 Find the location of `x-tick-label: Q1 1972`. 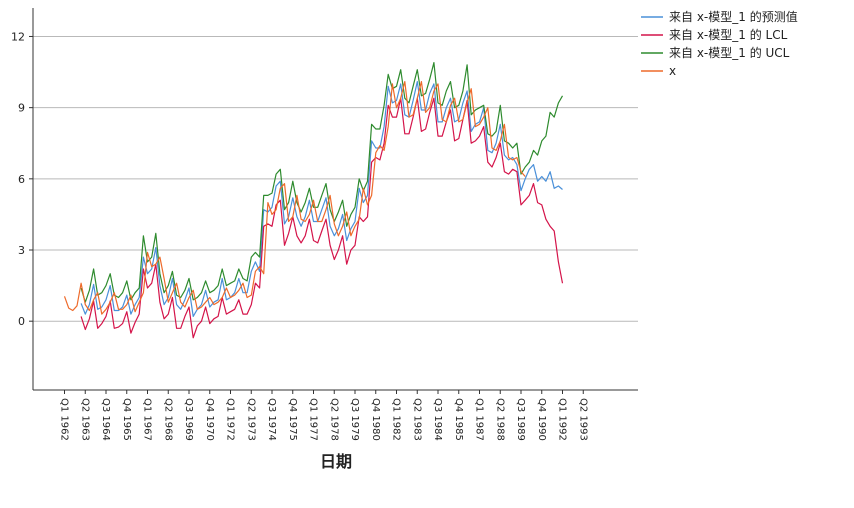

x-tick-label: Q1 1972 is located at coordinates (230, 419).